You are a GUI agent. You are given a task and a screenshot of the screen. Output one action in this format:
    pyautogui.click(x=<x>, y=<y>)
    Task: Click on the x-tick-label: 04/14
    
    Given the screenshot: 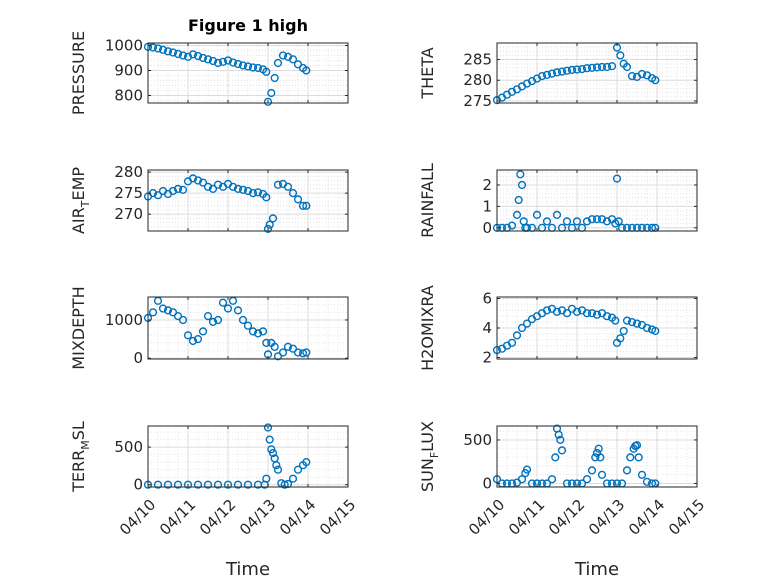 What is the action you would take?
    pyautogui.click(x=297, y=517)
    